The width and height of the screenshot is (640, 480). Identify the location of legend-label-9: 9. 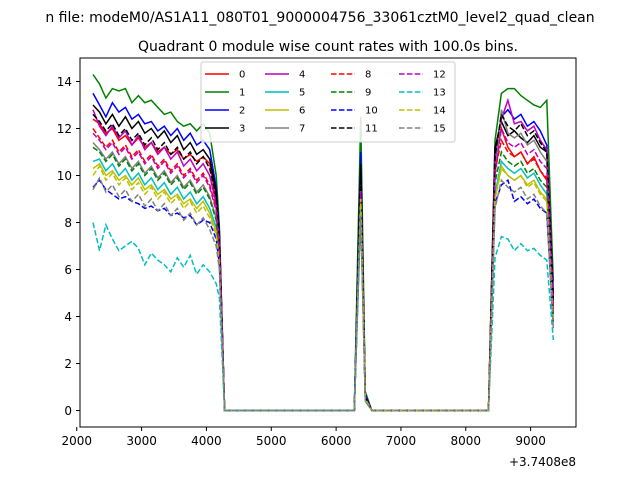
(368, 93).